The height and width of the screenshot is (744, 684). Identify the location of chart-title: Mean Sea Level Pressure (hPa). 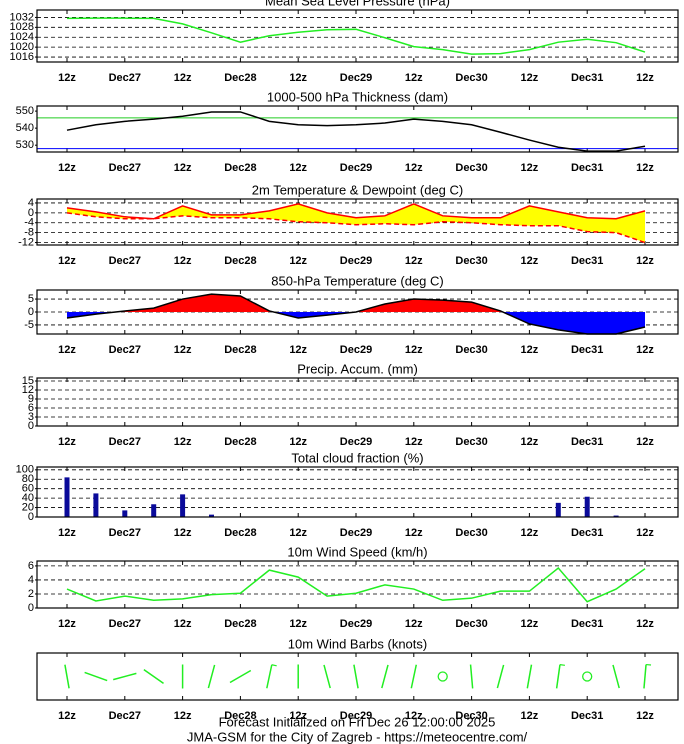
(357, 4).